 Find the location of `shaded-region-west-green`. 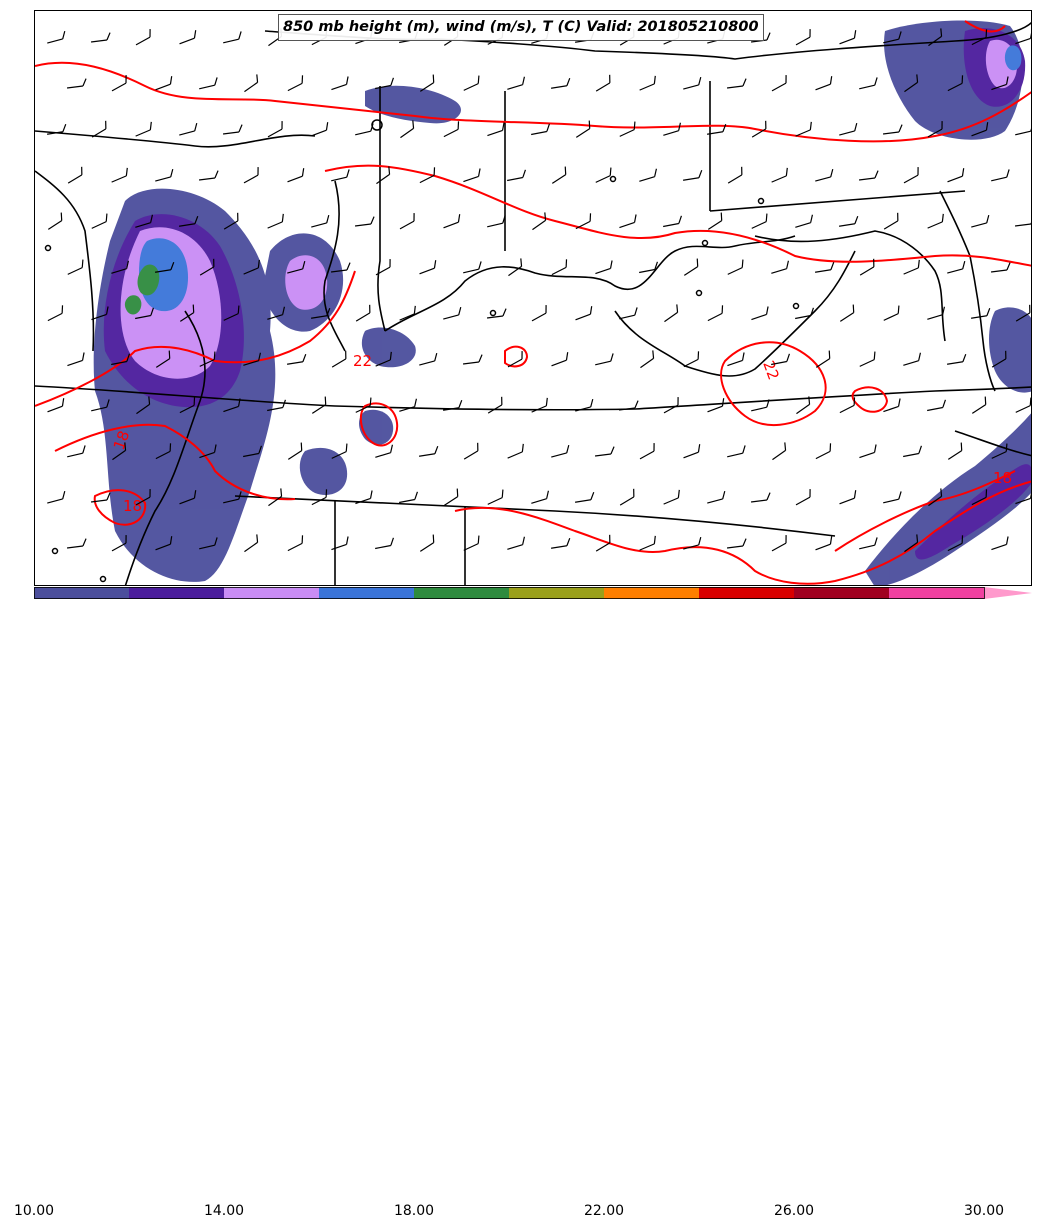

shaded-region-west-green is located at coordinates (148, 280).